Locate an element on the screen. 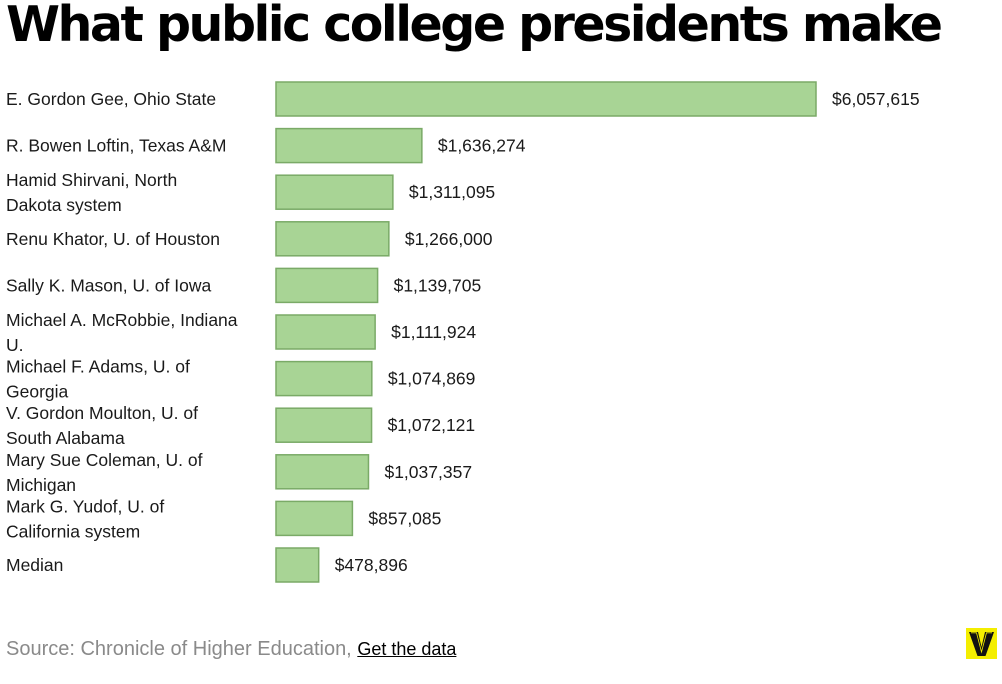  value-label: $478,896 is located at coordinates (371, 565).